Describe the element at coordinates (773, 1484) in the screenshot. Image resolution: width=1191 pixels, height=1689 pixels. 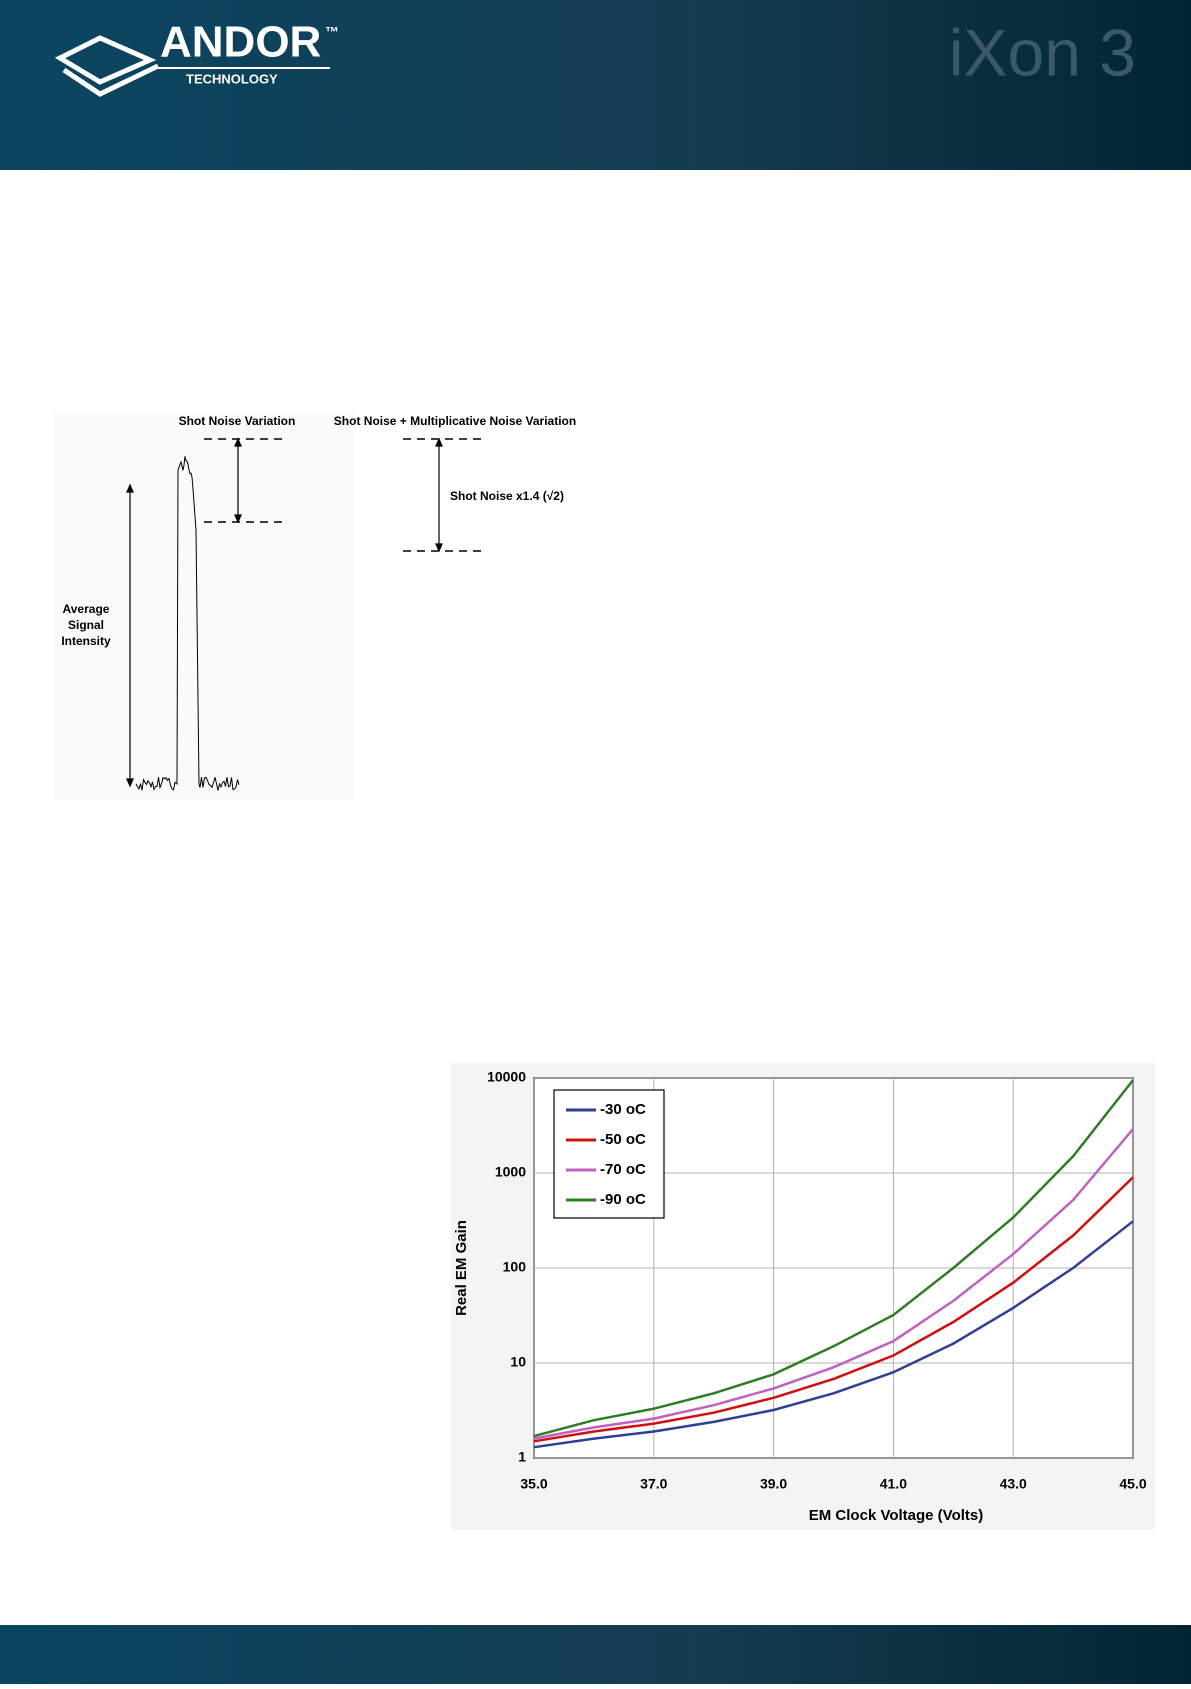
I see `x-tick-label: 39.0` at that location.